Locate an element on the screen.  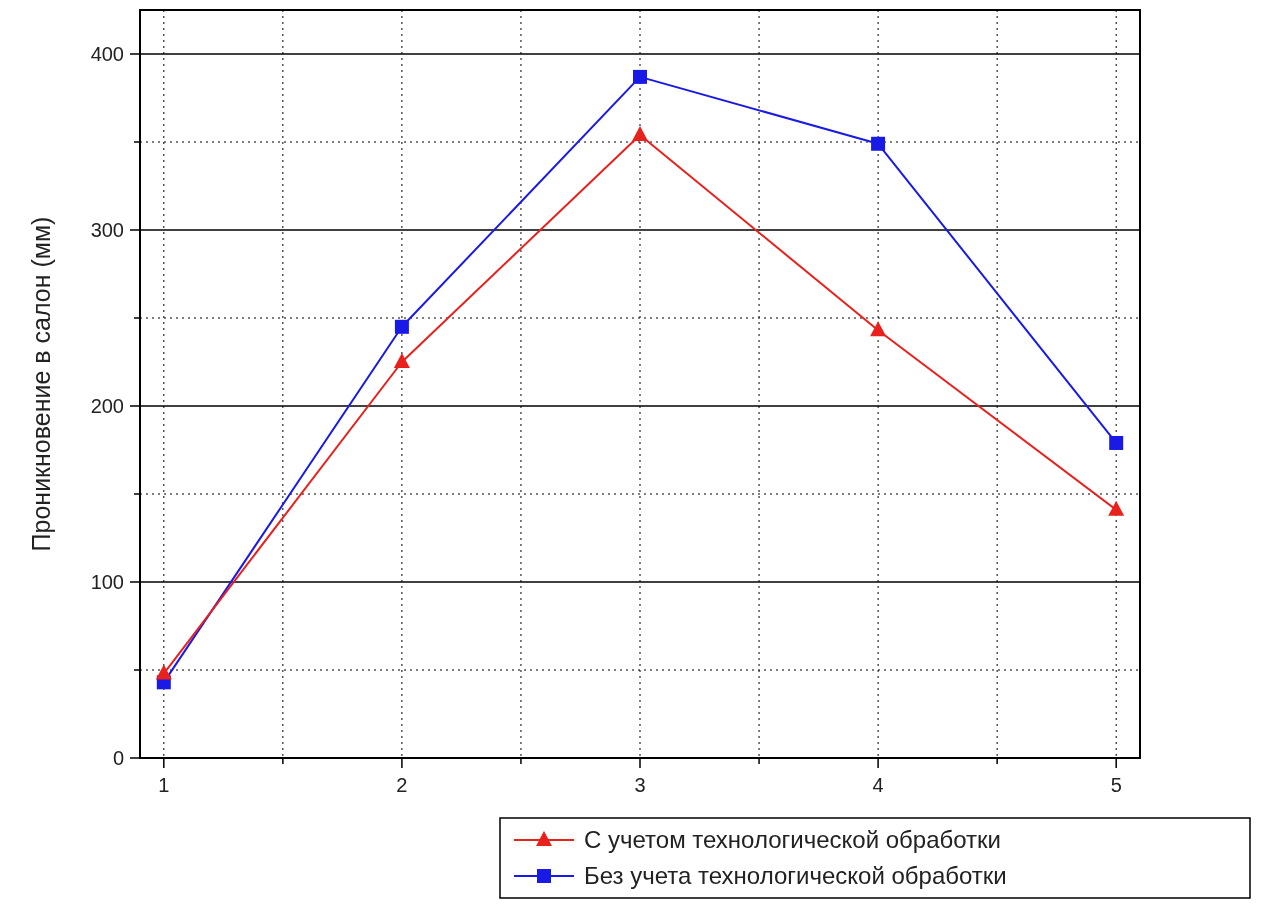
y-tick-label: 0 is located at coordinates (118, 758).